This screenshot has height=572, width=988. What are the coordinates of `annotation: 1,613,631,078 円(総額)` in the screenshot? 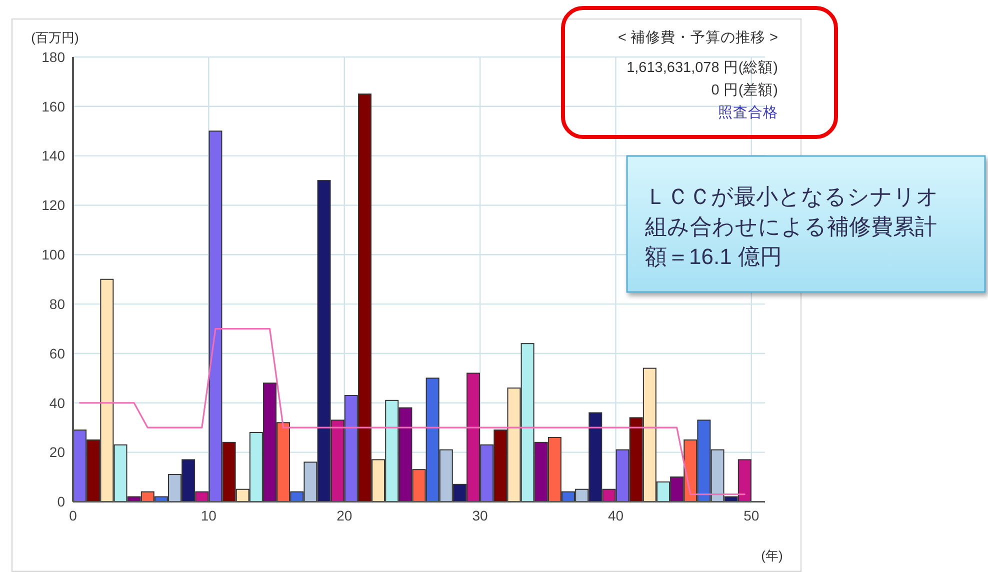 It's located at (702, 67).